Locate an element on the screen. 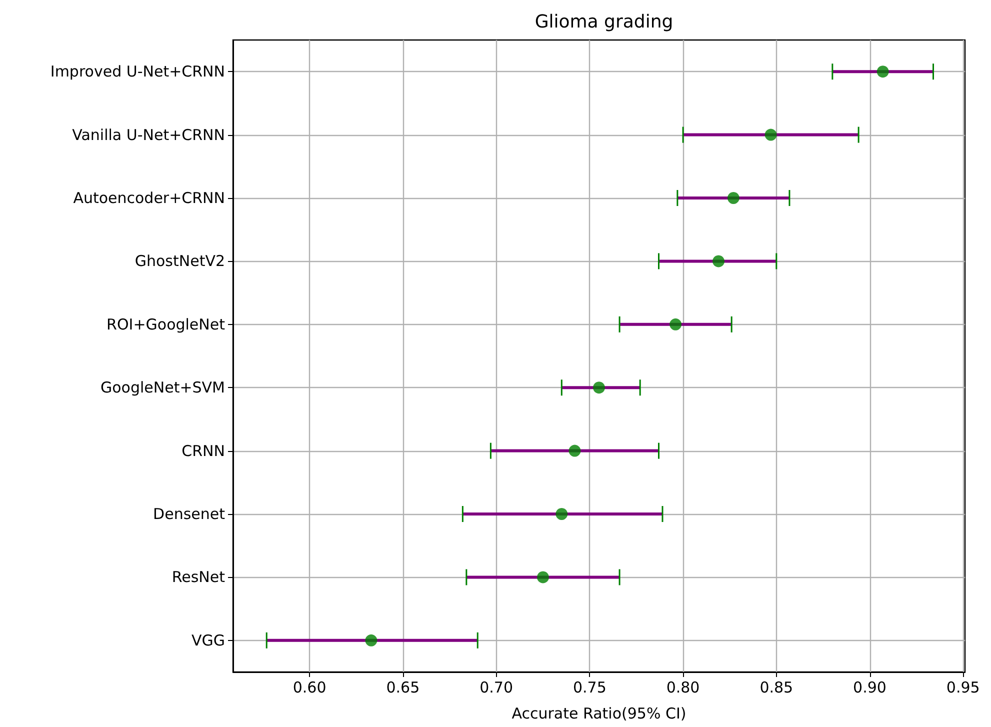 This screenshot has width=991, height=727. x-tick-label: 0.80 is located at coordinates (683, 687).